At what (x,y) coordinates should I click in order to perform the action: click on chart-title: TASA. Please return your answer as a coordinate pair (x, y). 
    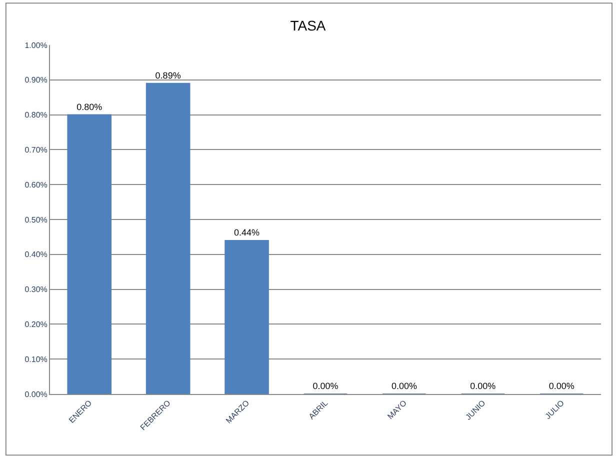
    Looking at the image, I should click on (308, 25).